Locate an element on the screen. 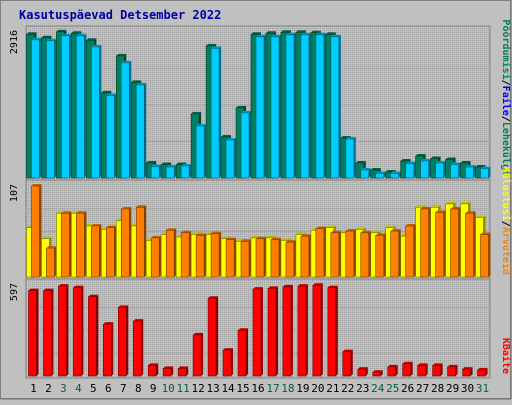 The width and height of the screenshot is (512, 405). bar-faile-day-6-side is located at coordinates (115, 135).